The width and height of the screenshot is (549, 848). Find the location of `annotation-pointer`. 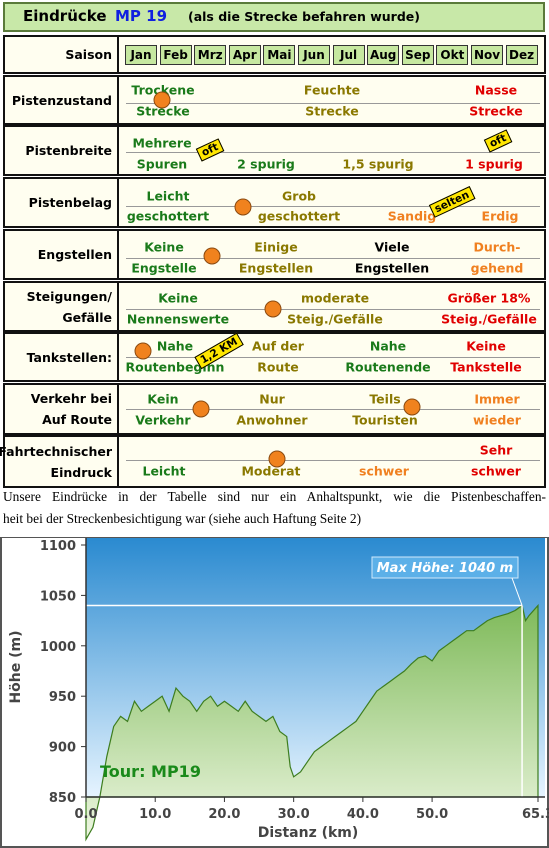

annotation-pointer is located at coordinates (517, 591).